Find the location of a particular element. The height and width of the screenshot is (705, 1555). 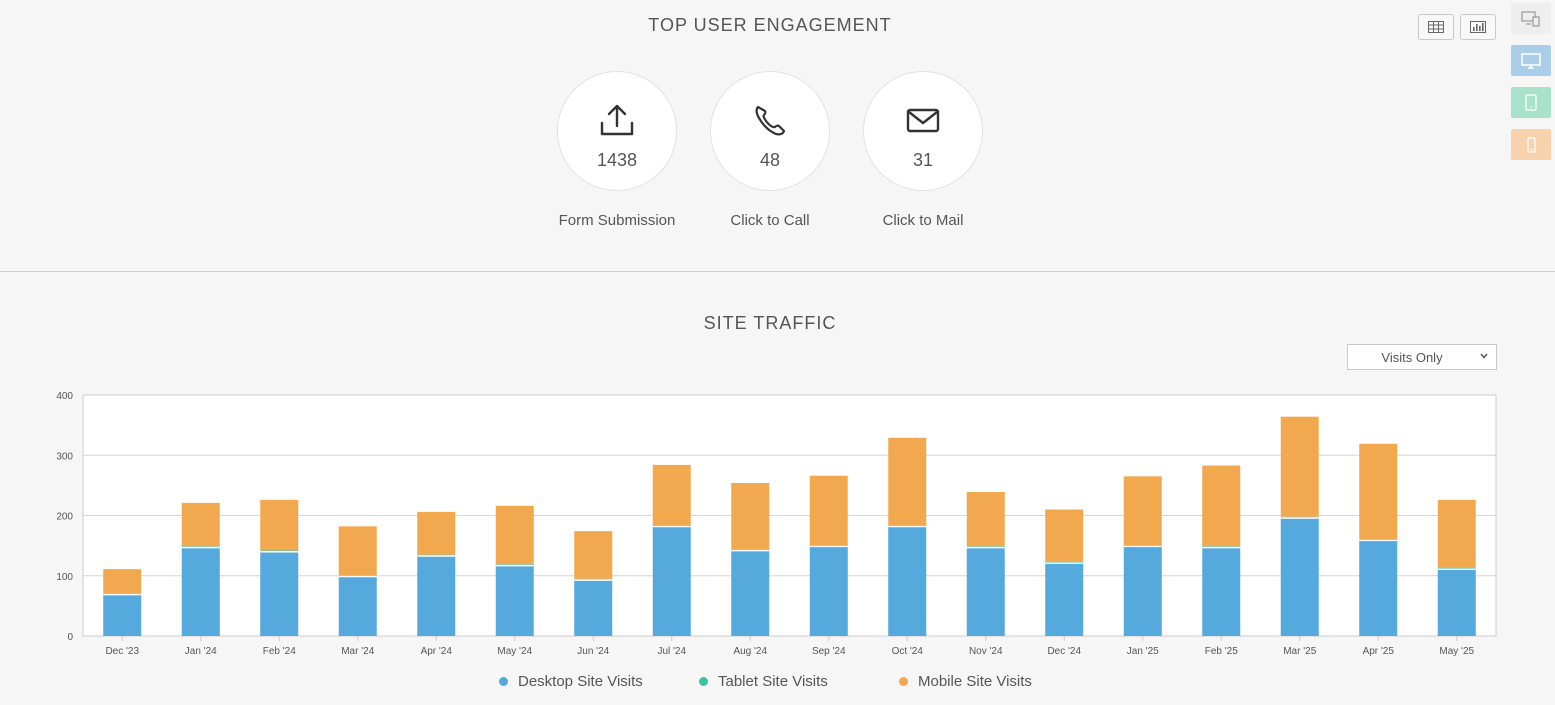

desktop-icon is located at coordinates (1531, 60).